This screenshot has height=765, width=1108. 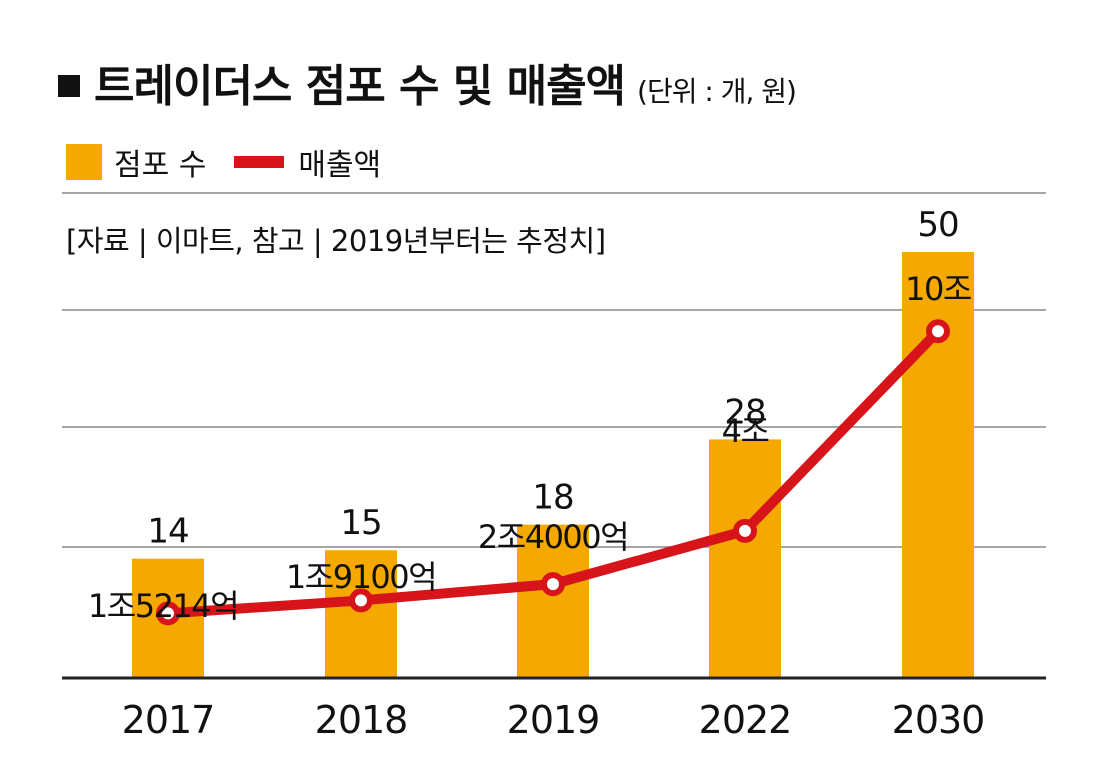 What do you see at coordinates (745, 558) in the screenshot?
I see `bar-2022` at bounding box center [745, 558].